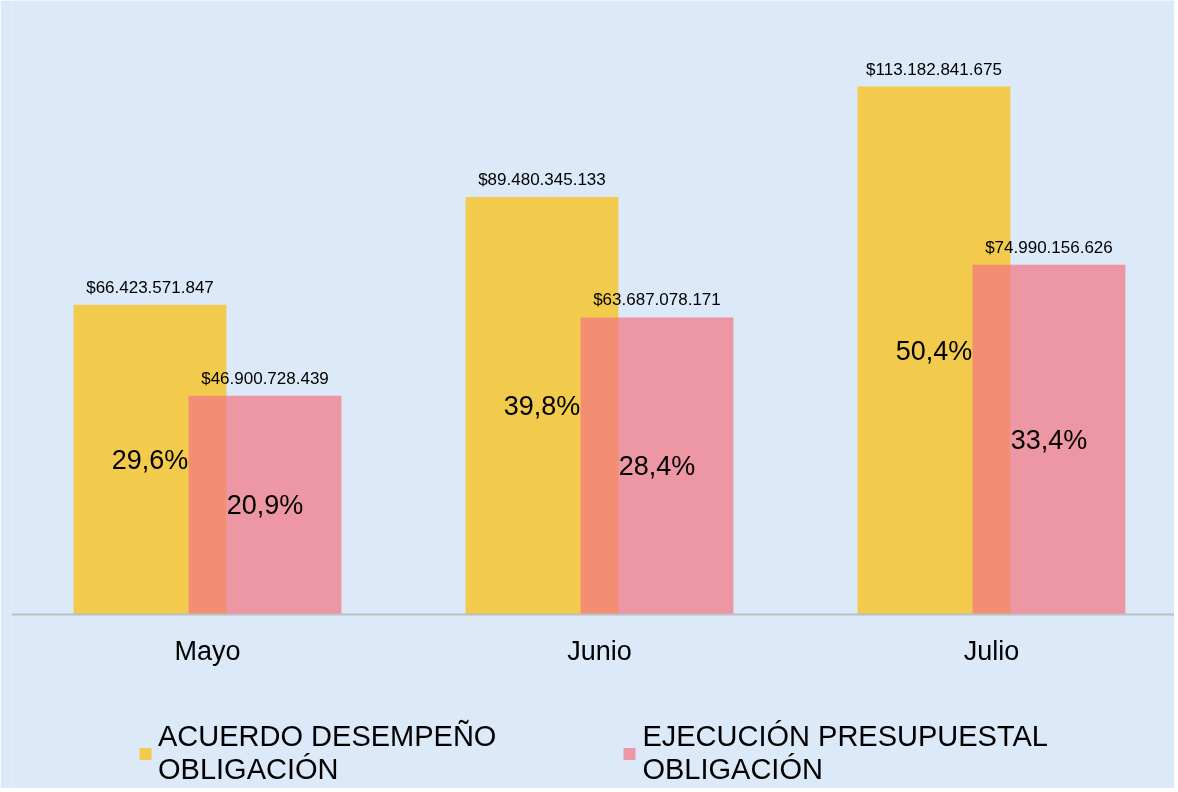 The height and width of the screenshot is (792, 1178). I want to click on x-tick-label: Junio, so click(599, 650).